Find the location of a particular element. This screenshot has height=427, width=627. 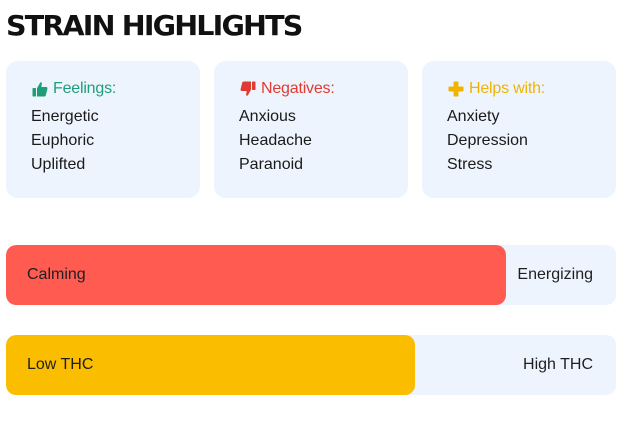

helps-with-list: Anxiety Depression Stress is located at coordinates (531, 141).